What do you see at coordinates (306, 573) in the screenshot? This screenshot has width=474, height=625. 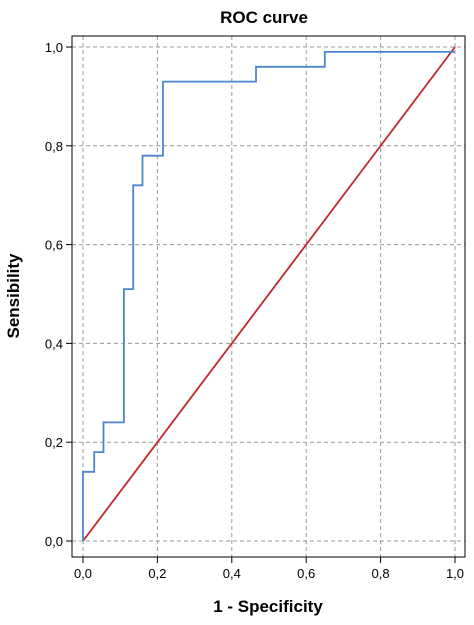 I see `x-tick-label: 0,6` at bounding box center [306, 573].